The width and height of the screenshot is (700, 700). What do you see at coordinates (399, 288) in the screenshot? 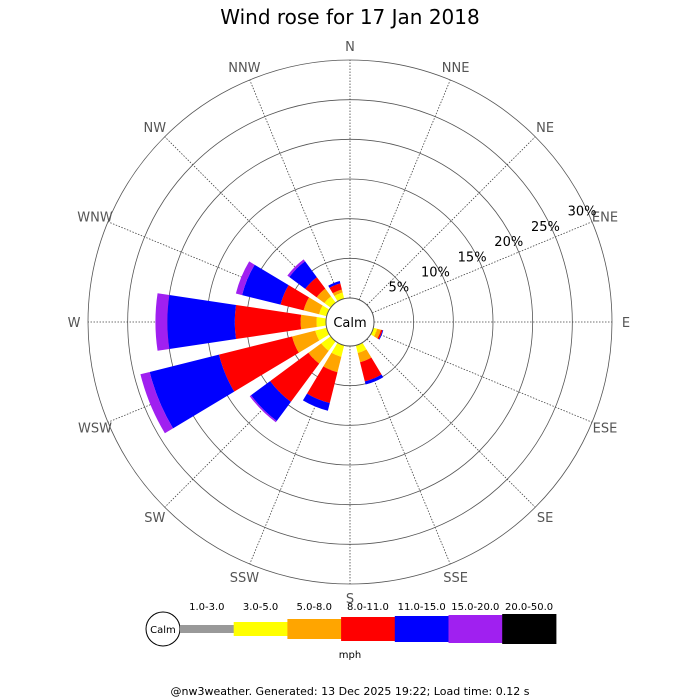
I see `ring-label: 5%` at bounding box center [399, 288].